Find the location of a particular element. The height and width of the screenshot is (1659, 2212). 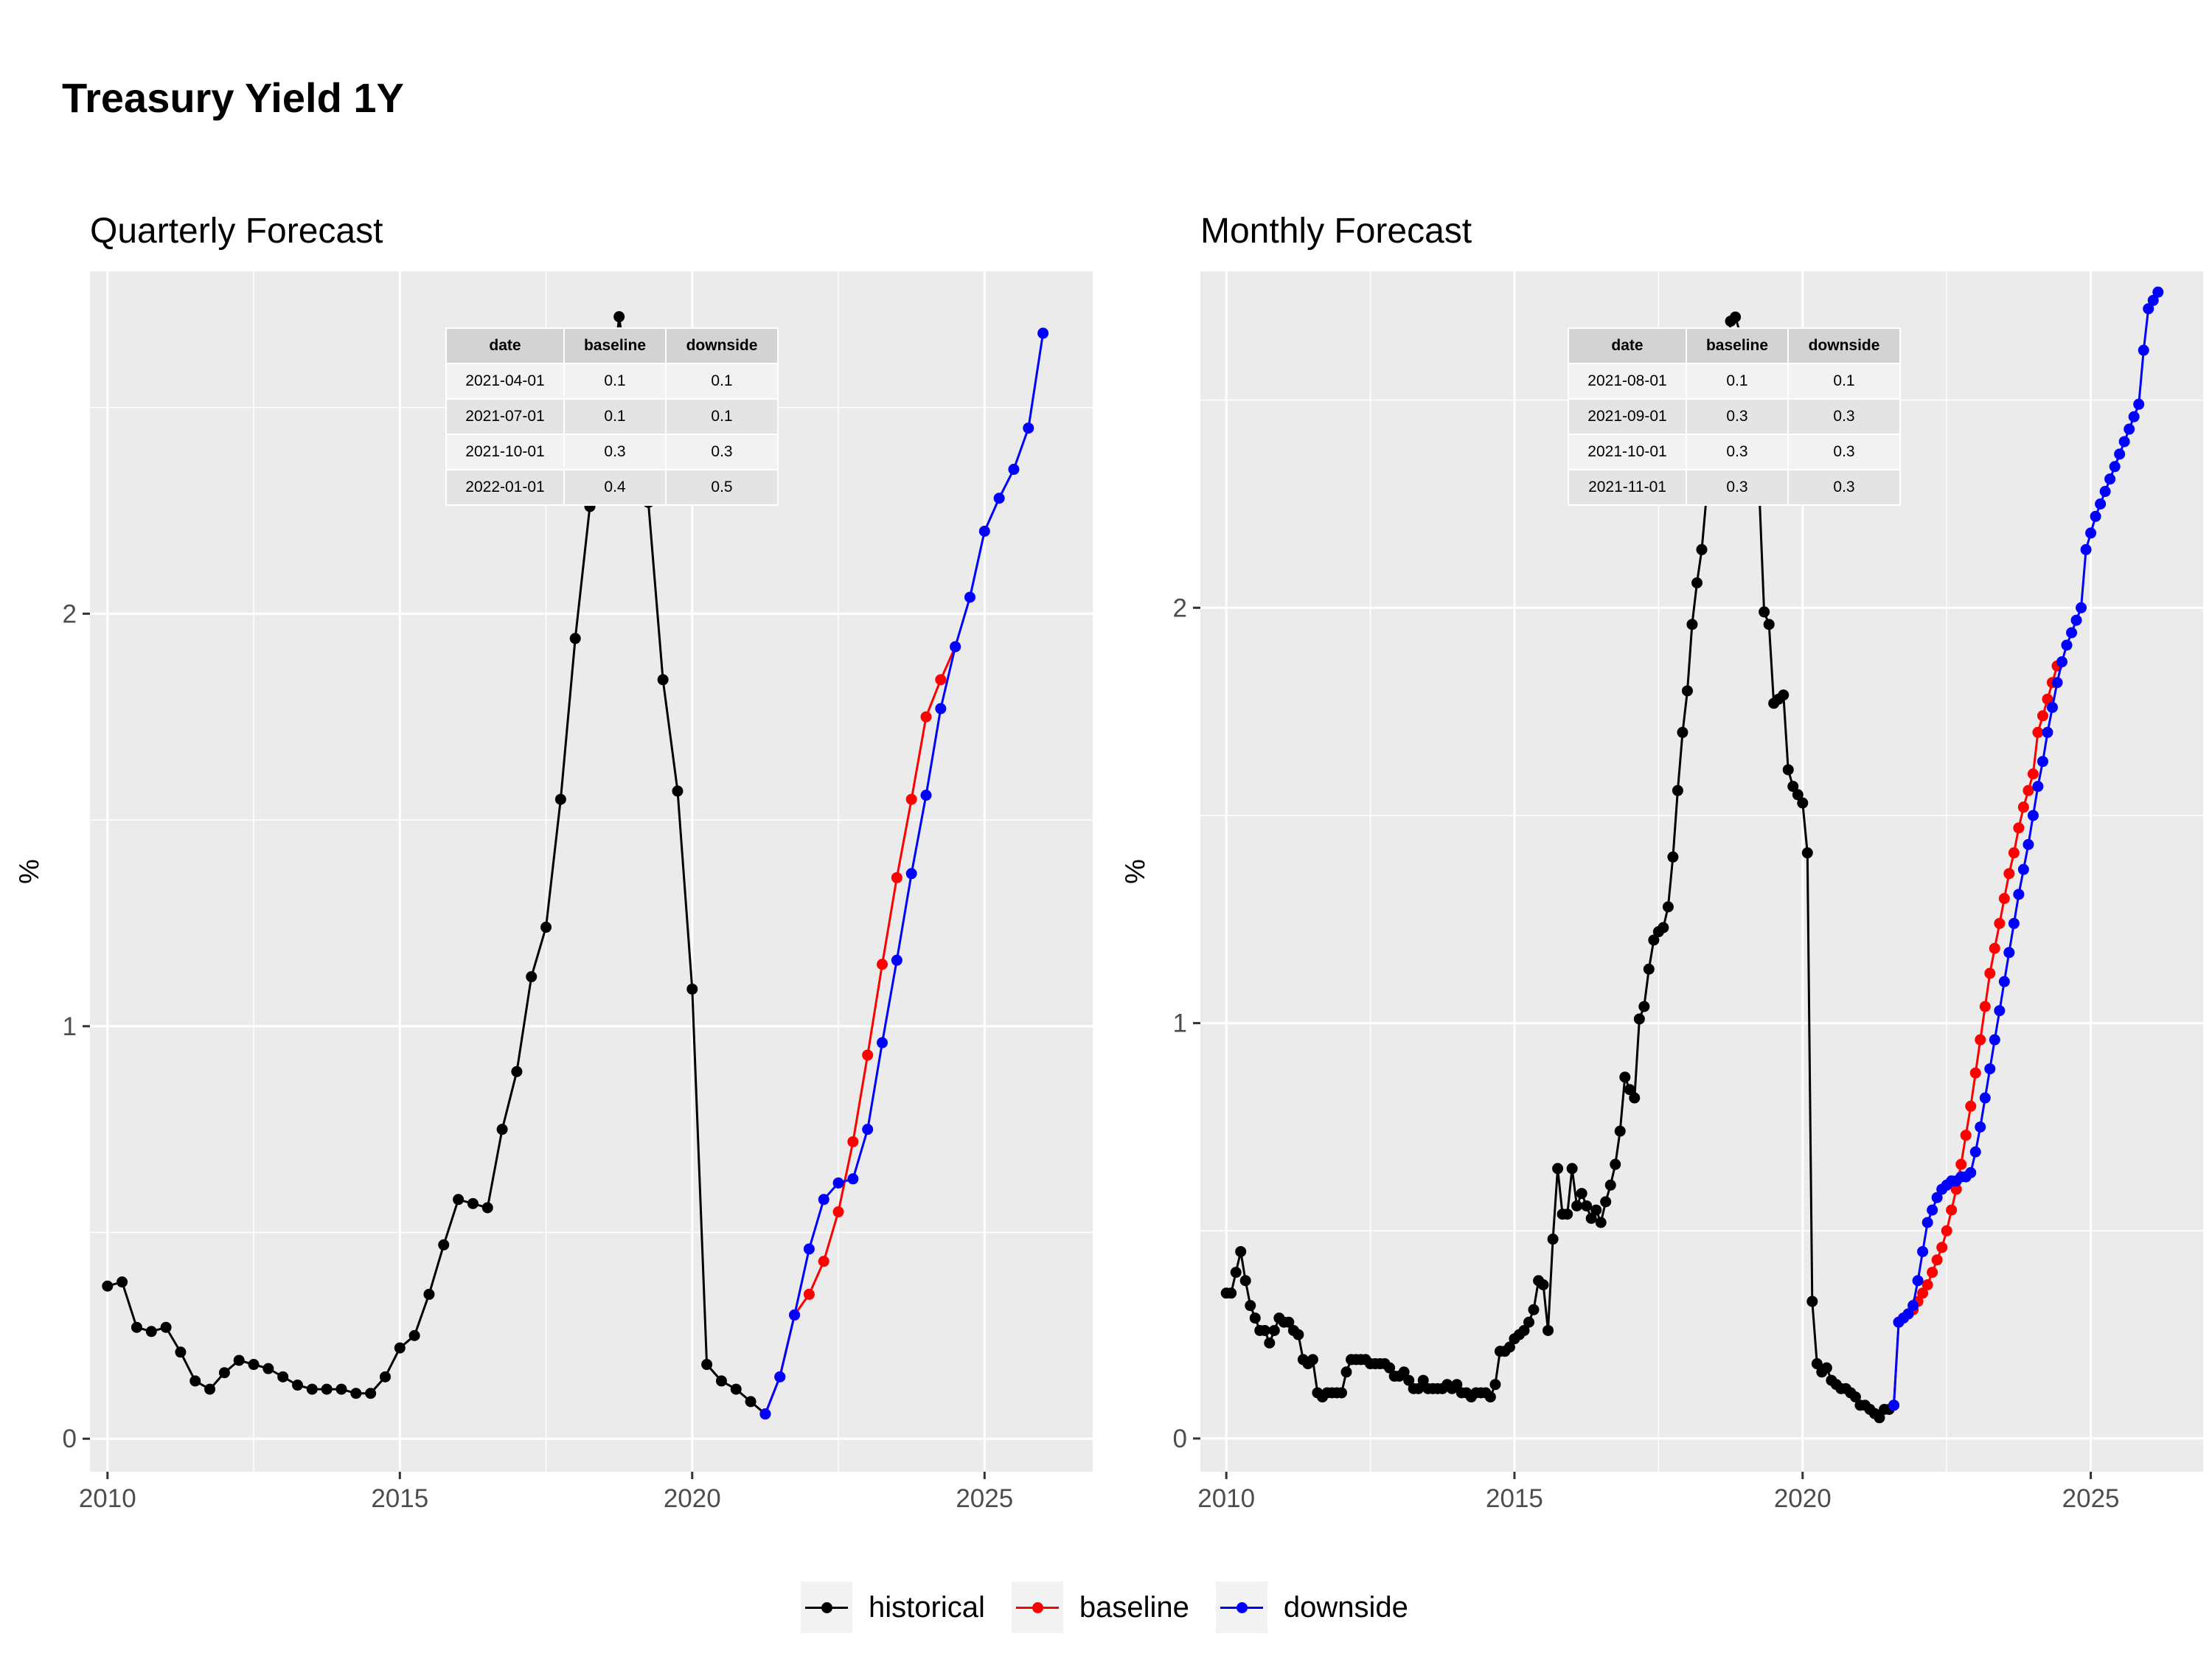

x-tick-label: 2015 is located at coordinates (1514, 1498).